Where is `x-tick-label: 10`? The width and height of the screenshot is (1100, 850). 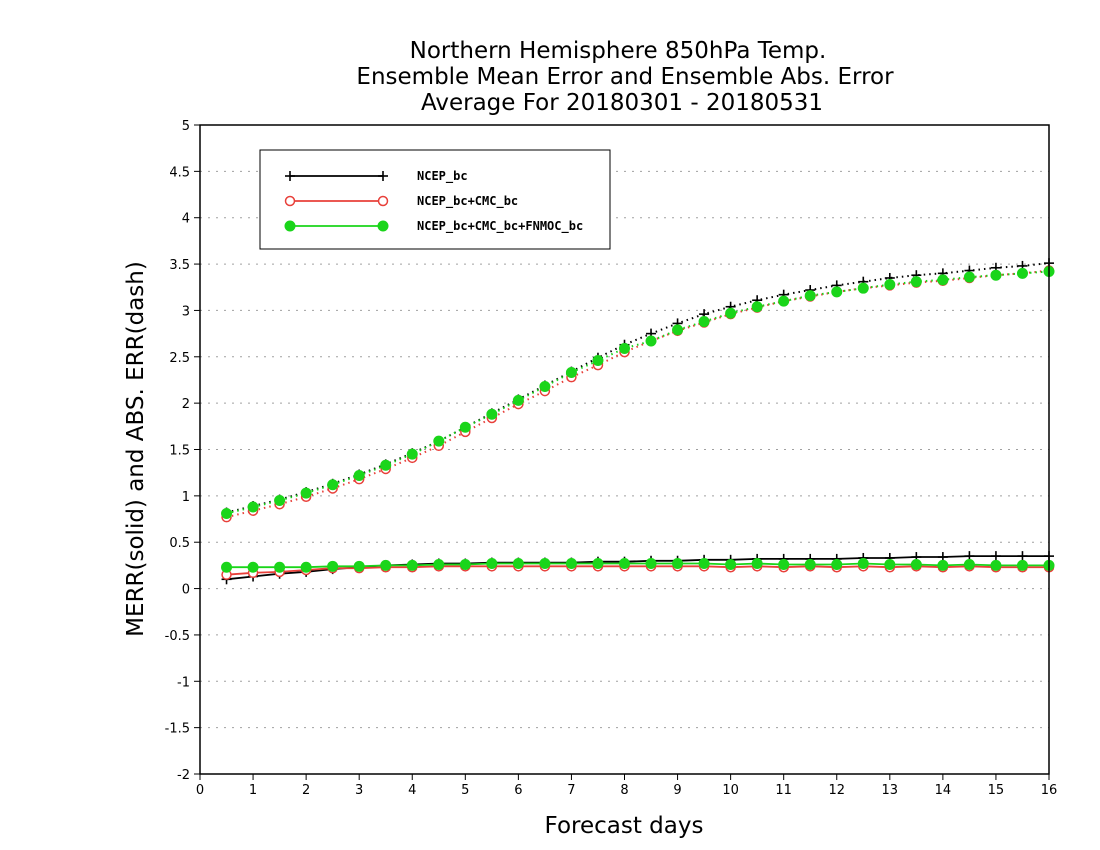
x-tick-label: 10 is located at coordinates (730, 790).